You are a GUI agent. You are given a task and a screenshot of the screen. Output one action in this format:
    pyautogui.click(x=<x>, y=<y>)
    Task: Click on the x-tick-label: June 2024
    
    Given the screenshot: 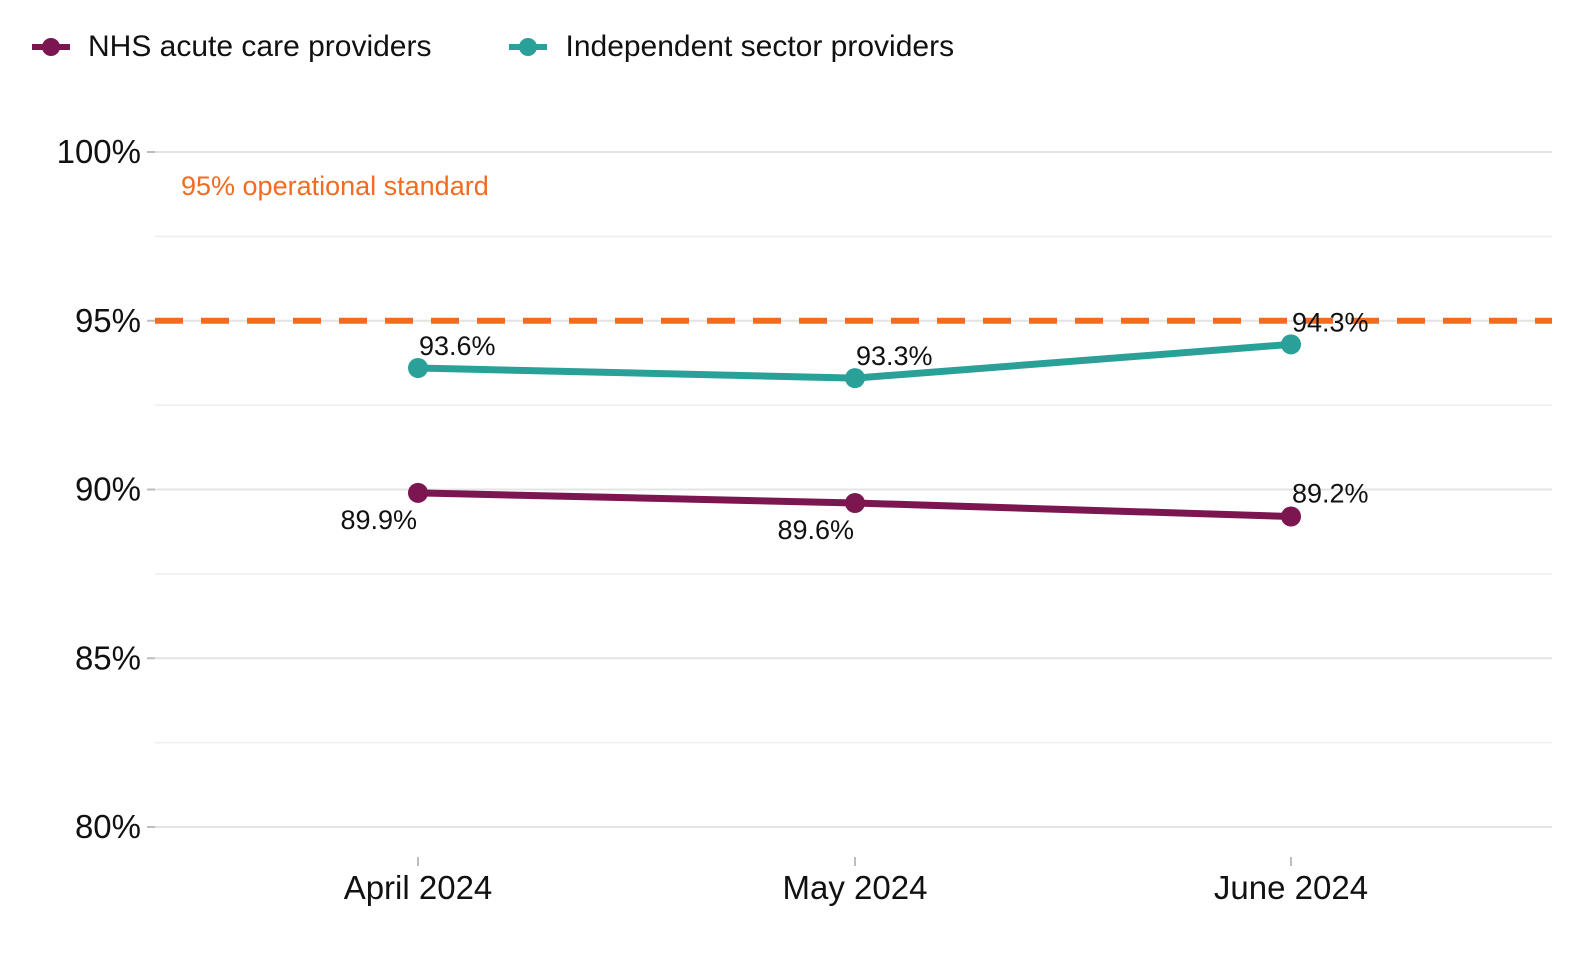 What is the action you would take?
    pyautogui.click(x=1291, y=887)
    